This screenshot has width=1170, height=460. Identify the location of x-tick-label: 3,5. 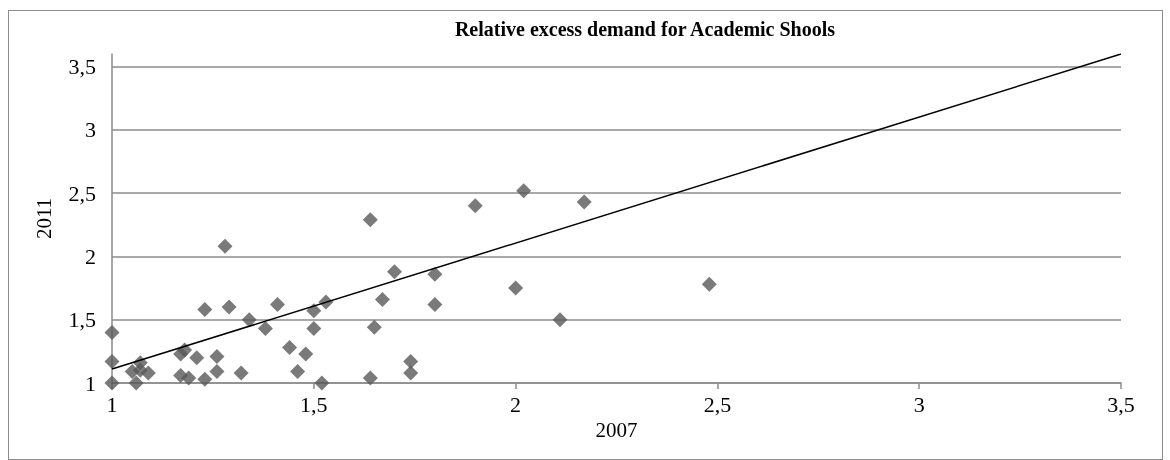
(1121, 404).